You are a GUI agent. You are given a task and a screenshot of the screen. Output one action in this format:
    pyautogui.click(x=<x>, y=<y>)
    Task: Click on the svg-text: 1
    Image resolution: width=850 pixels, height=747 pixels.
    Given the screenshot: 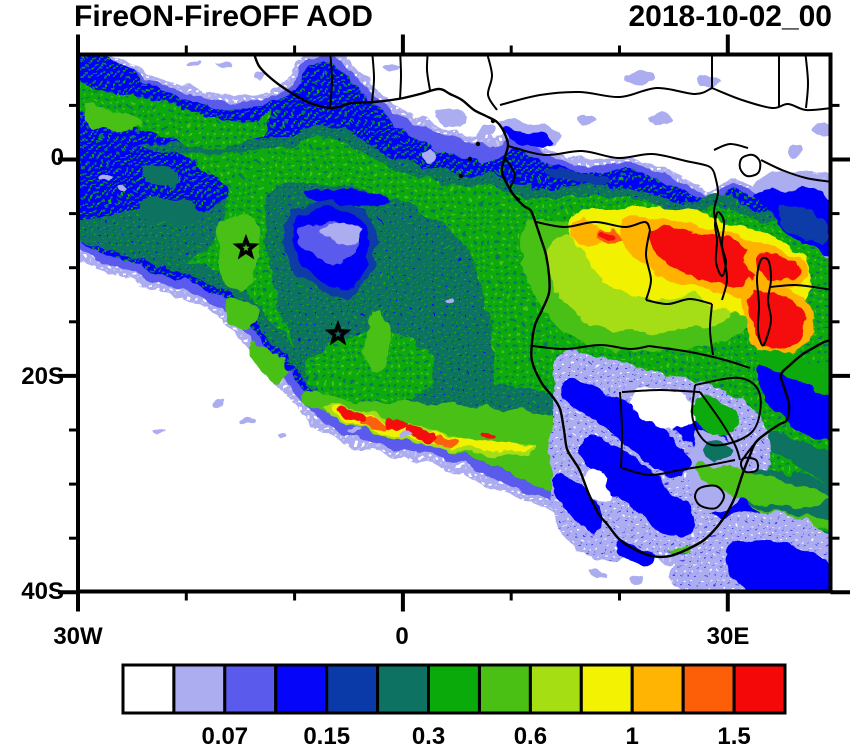 What is the action you would take?
    pyautogui.click(x=632, y=735)
    